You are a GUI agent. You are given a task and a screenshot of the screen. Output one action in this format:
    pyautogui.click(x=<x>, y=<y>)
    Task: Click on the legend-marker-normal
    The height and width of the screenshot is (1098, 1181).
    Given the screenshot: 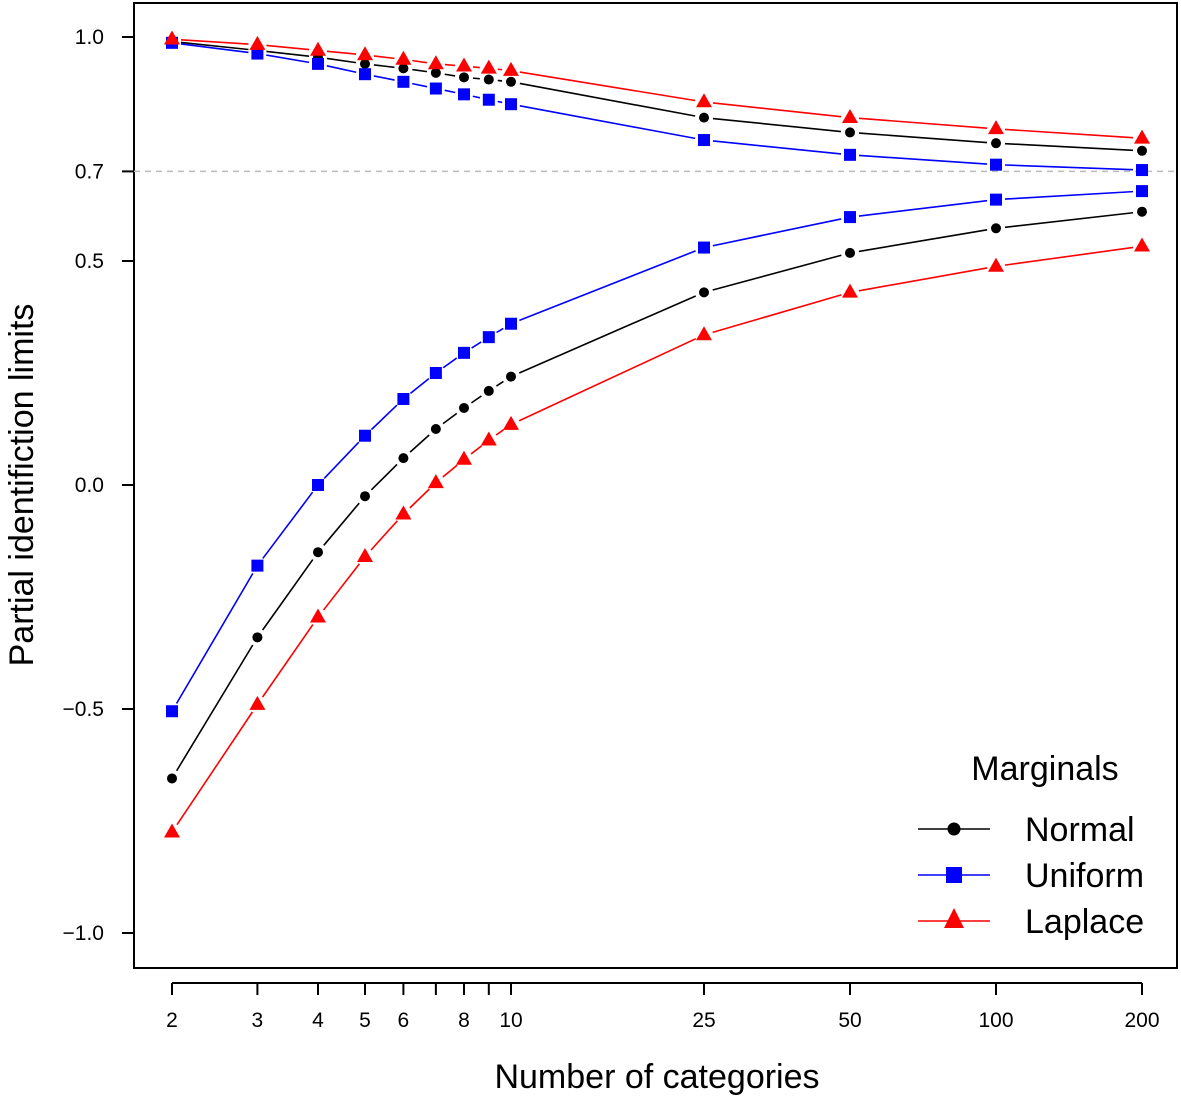 What is the action you would take?
    pyautogui.click(x=954, y=829)
    